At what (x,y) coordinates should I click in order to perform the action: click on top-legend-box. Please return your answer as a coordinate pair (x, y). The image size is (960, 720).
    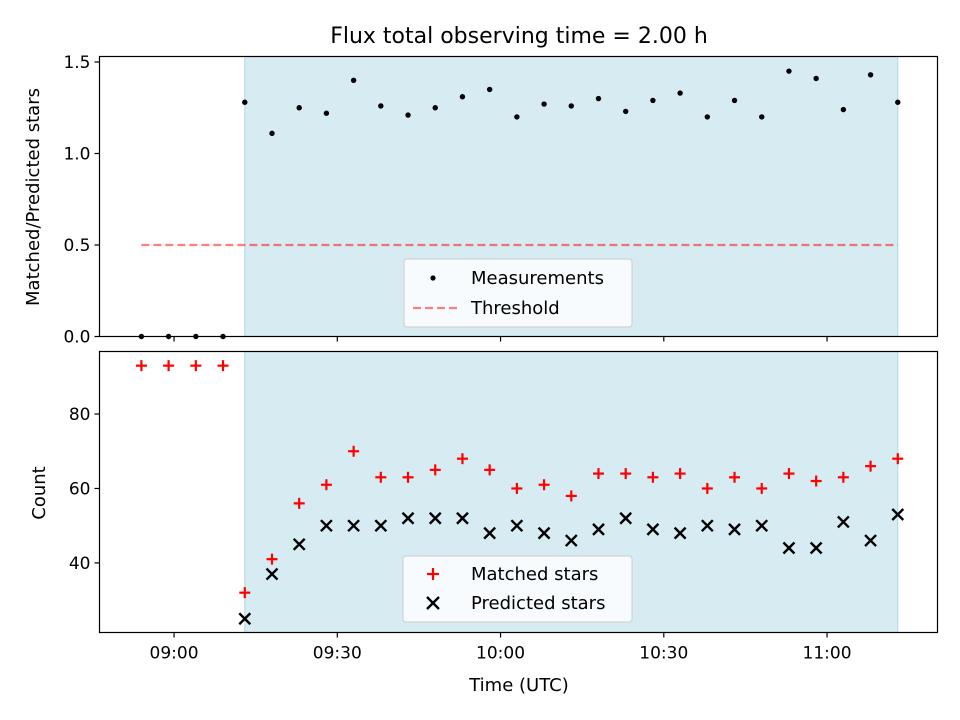
    Looking at the image, I should click on (518, 293).